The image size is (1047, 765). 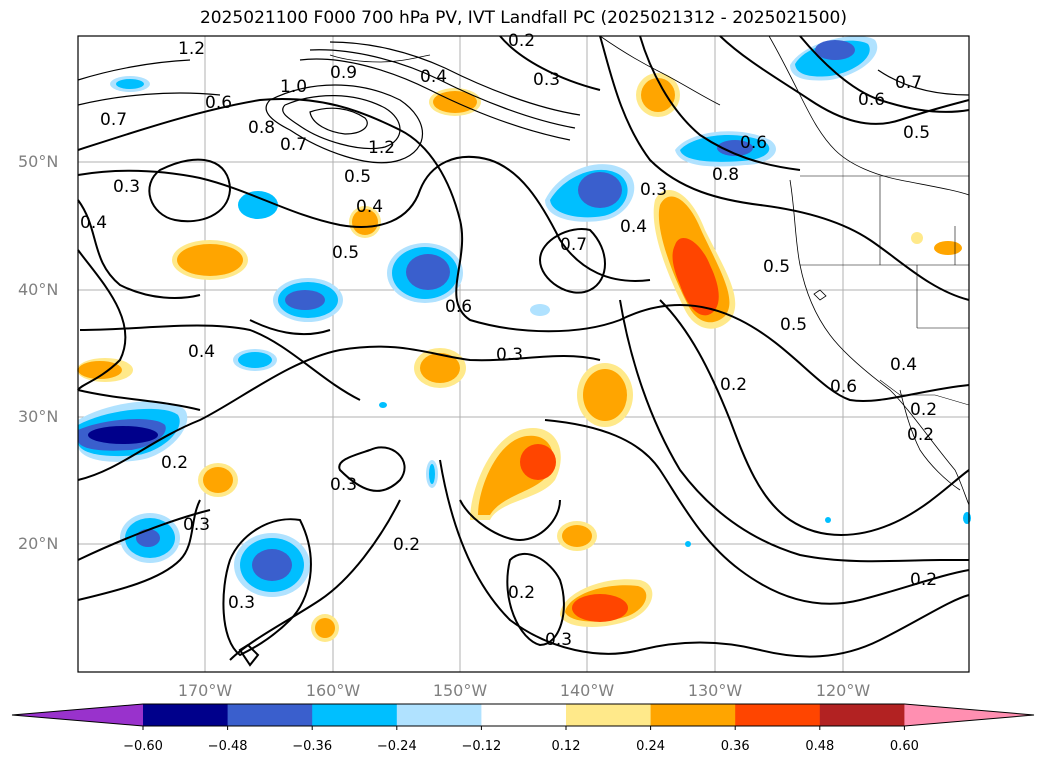 I want to click on colorbar-tick-label: −0.48, so click(x=227, y=746).